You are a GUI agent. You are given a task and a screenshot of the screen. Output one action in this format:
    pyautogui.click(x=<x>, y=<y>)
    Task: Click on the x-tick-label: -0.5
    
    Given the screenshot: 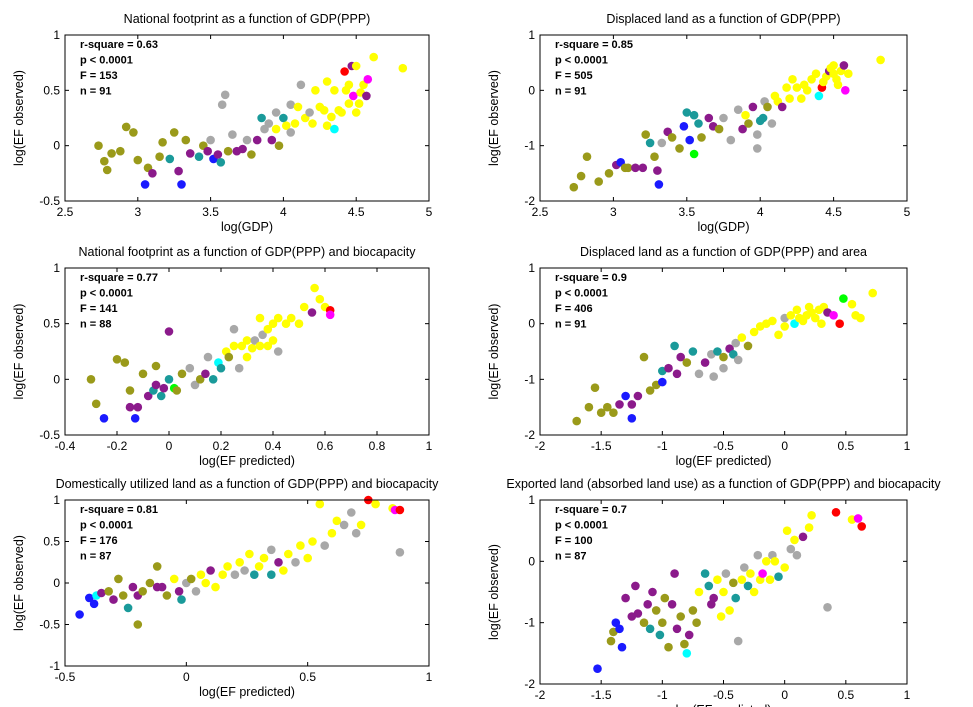 What is the action you would take?
    pyautogui.click(x=723, y=695)
    